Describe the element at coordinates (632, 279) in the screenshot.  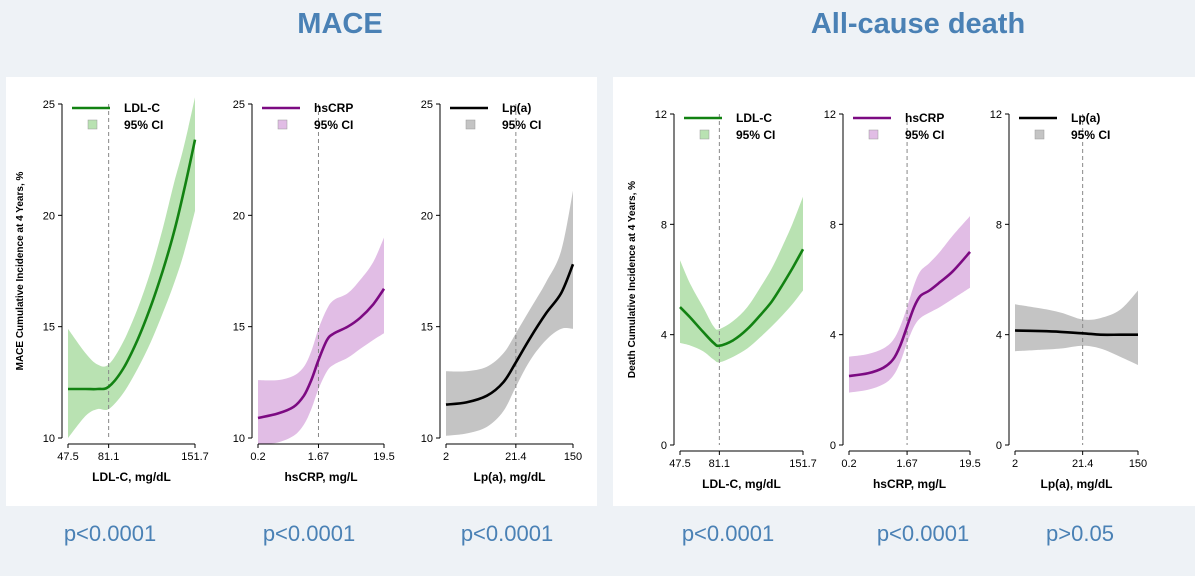
I see `y-axis-label: Death Cumulative Incidence at 4 Years, %` at that location.